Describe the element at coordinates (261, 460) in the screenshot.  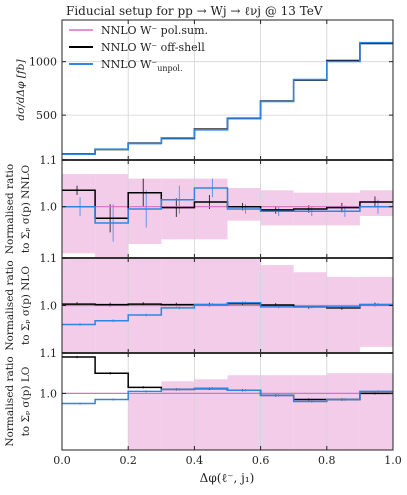
I see `x-tick-label: 0.6` at that location.